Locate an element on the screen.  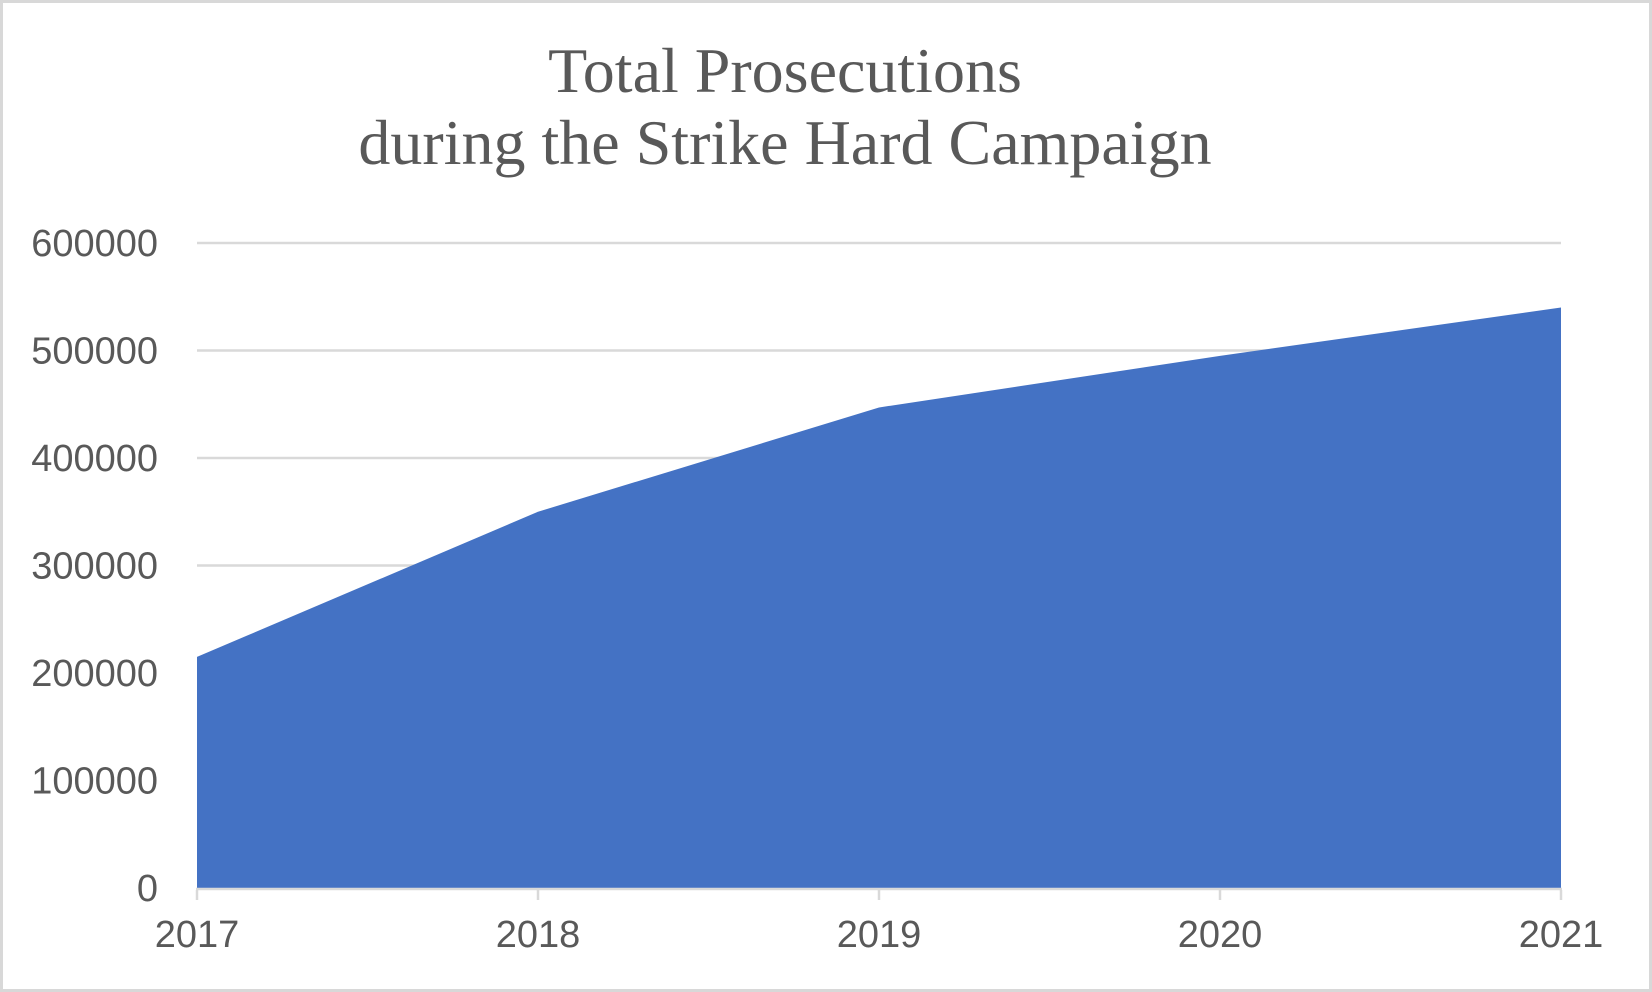
y-tick-label: 0 is located at coordinates (147, 889).